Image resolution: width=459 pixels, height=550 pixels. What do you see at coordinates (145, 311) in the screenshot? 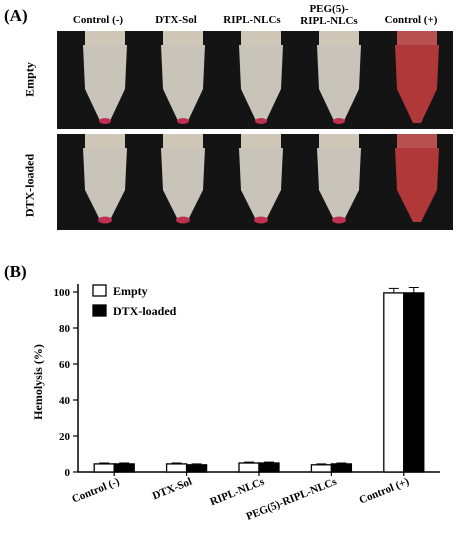
I see `legend-label: DTX-loaded` at bounding box center [145, 311].